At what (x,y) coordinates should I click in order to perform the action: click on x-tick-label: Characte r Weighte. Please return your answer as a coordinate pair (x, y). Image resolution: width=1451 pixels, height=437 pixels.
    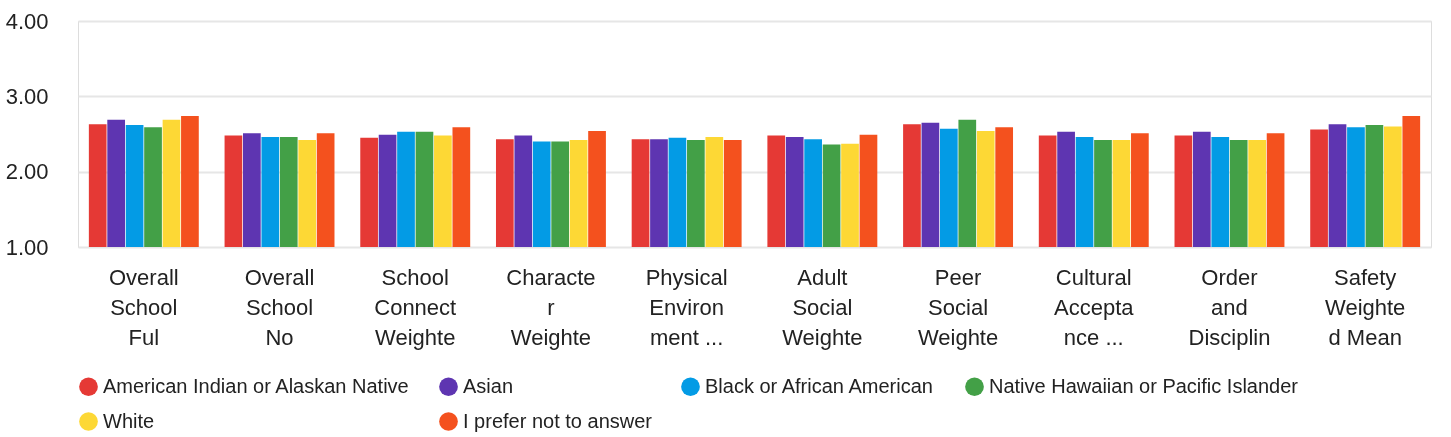
    Looking at the image, I should click on (551, 307).